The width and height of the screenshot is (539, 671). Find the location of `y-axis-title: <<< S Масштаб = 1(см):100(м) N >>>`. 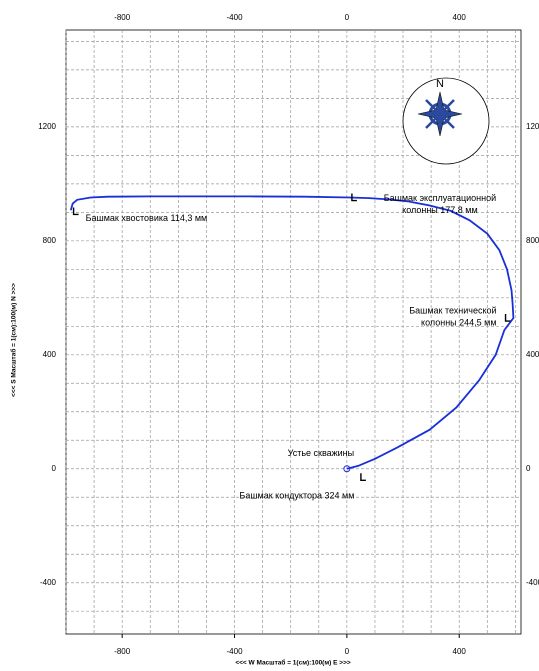

y-axis-title: <<< S Масштаб = 1(см):100(м) N >>> is located at coordinates (14, 340).